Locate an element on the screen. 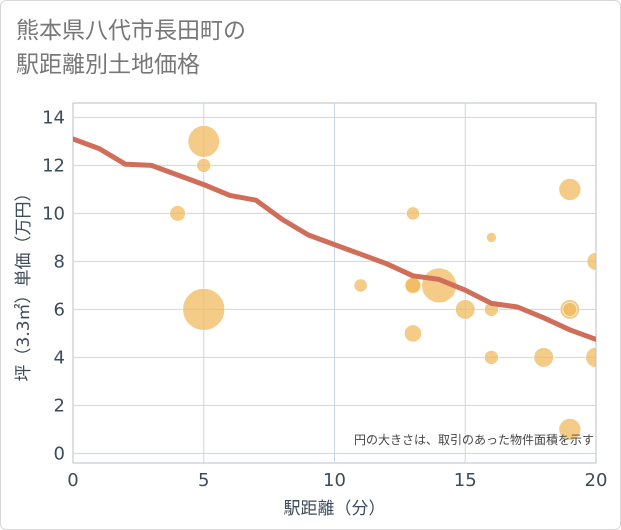  x-tick-label: 10 is located at coordinates (334, 480).